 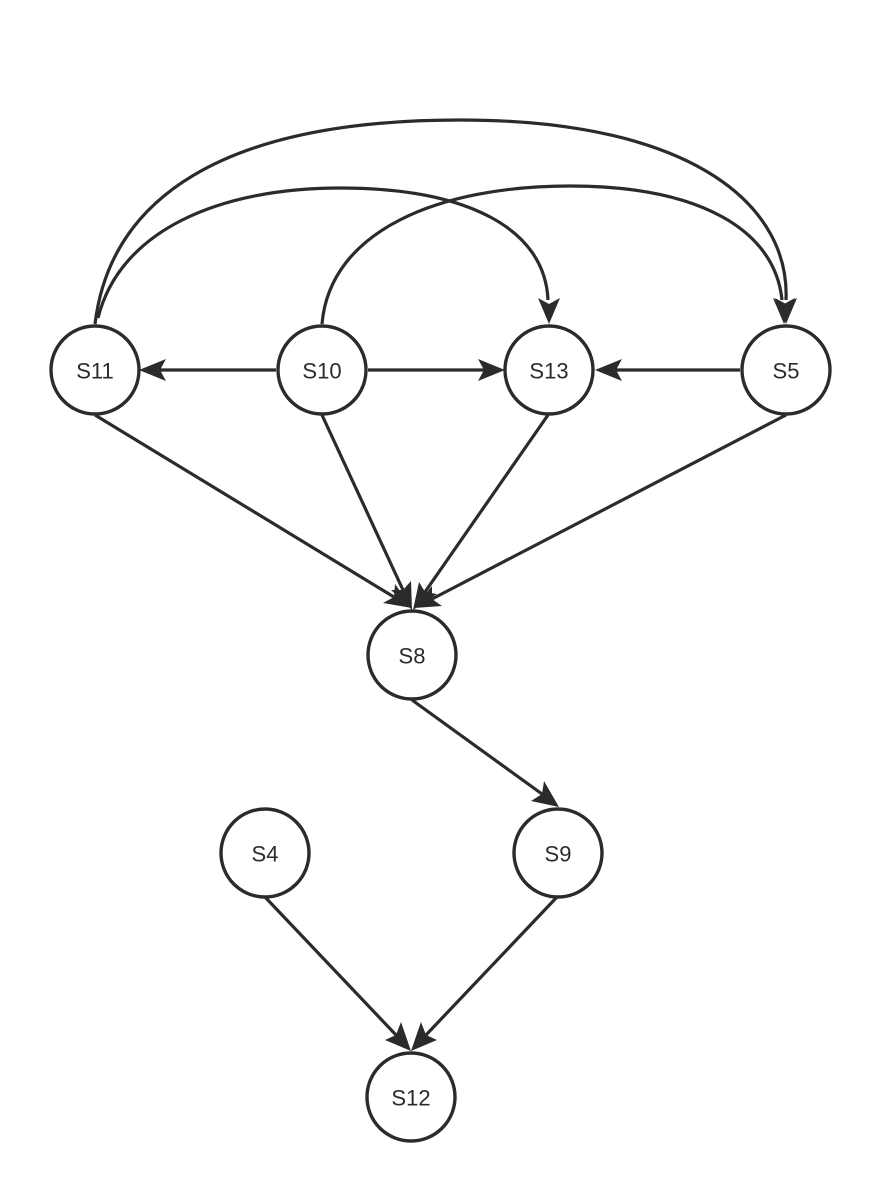 I want to click on arrowhead-s10-s8, so click(x=401, y=595).